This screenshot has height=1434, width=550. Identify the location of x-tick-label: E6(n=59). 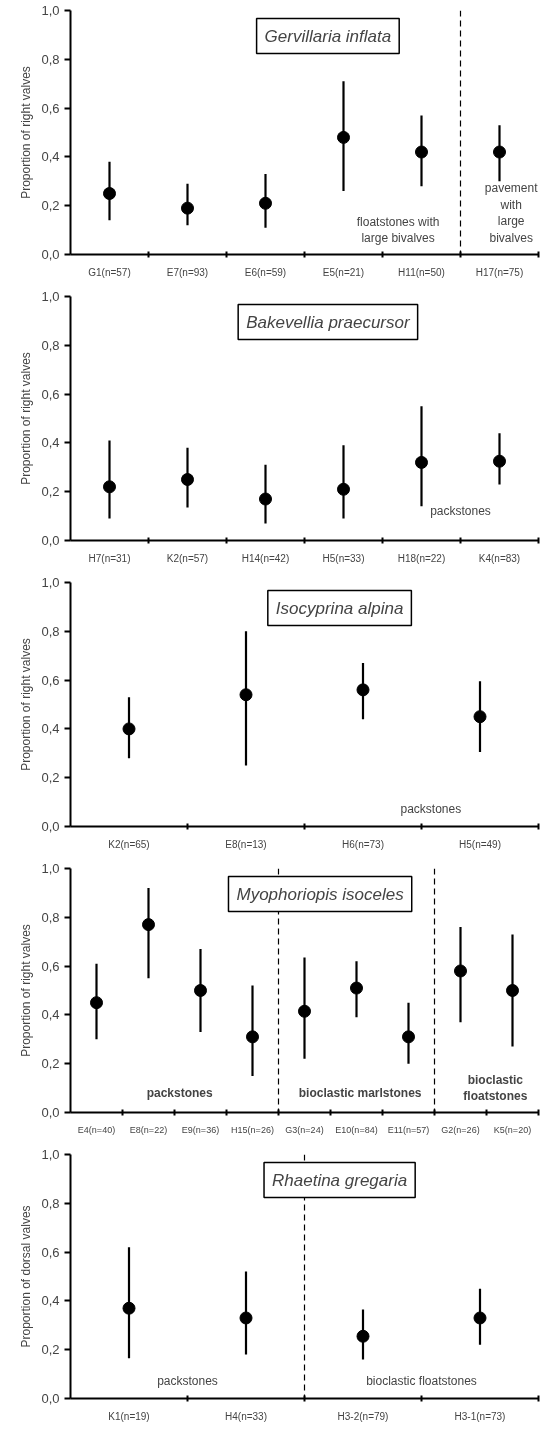
(265, 272).